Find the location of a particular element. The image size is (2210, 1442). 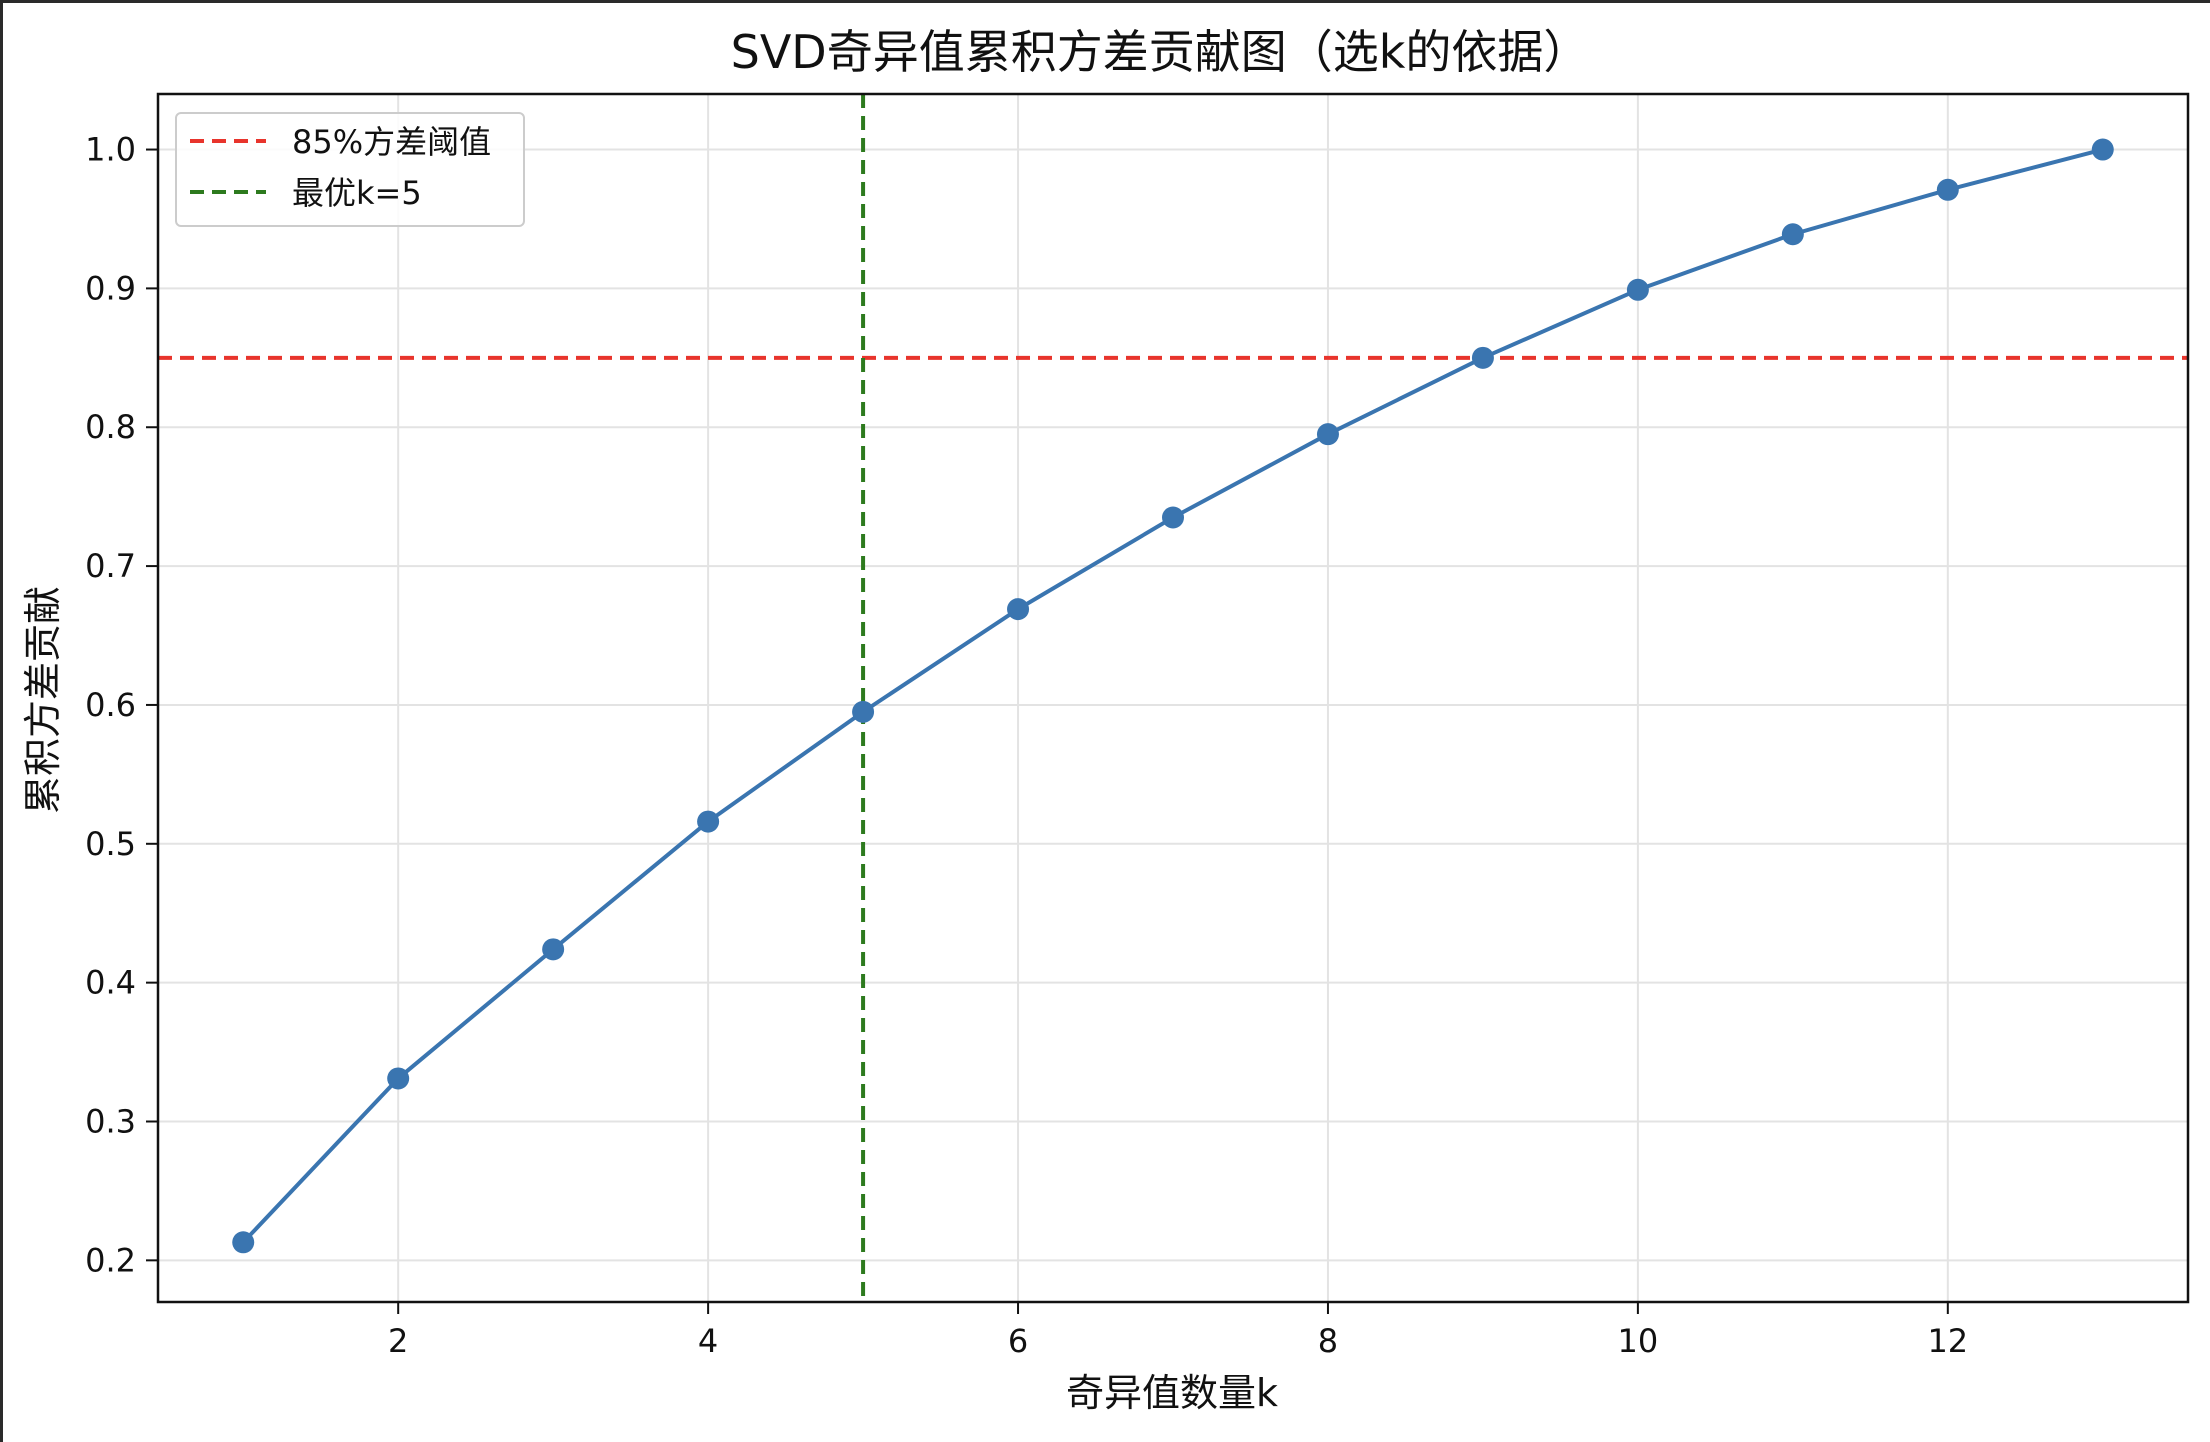

y-tick-label: 0.9 is located at coordinates (110, 288).